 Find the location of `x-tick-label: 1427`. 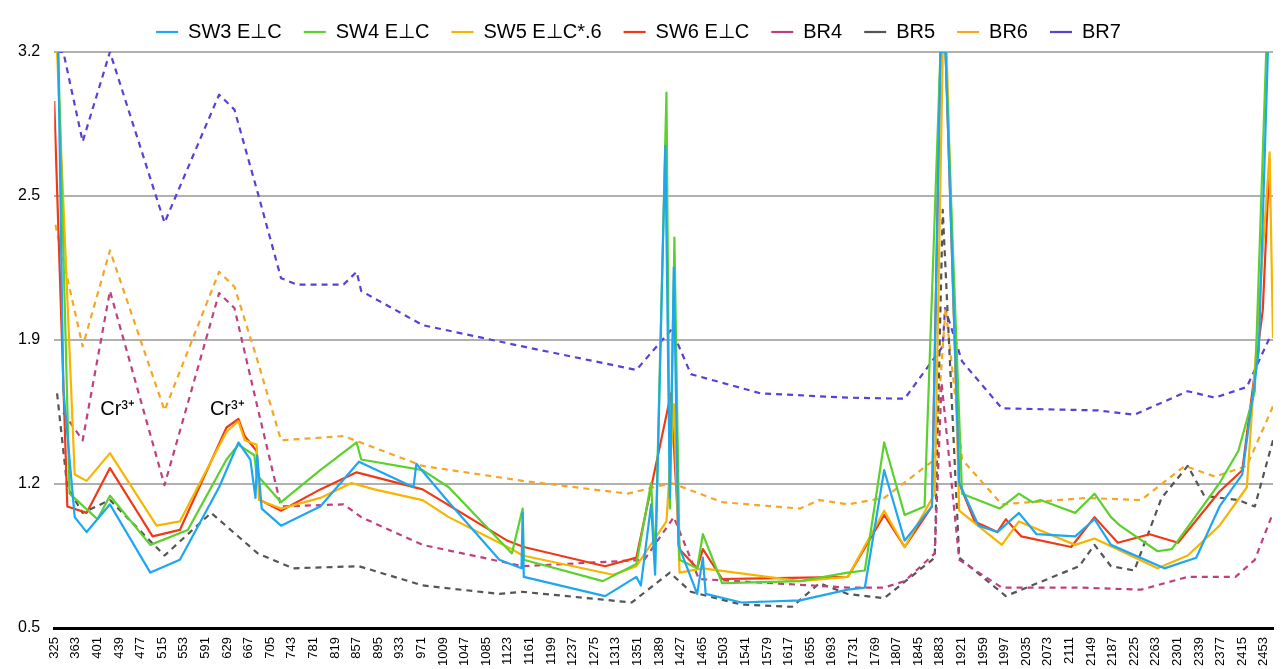

x-tick-label: 1427 is located at coordinates (680, 651).